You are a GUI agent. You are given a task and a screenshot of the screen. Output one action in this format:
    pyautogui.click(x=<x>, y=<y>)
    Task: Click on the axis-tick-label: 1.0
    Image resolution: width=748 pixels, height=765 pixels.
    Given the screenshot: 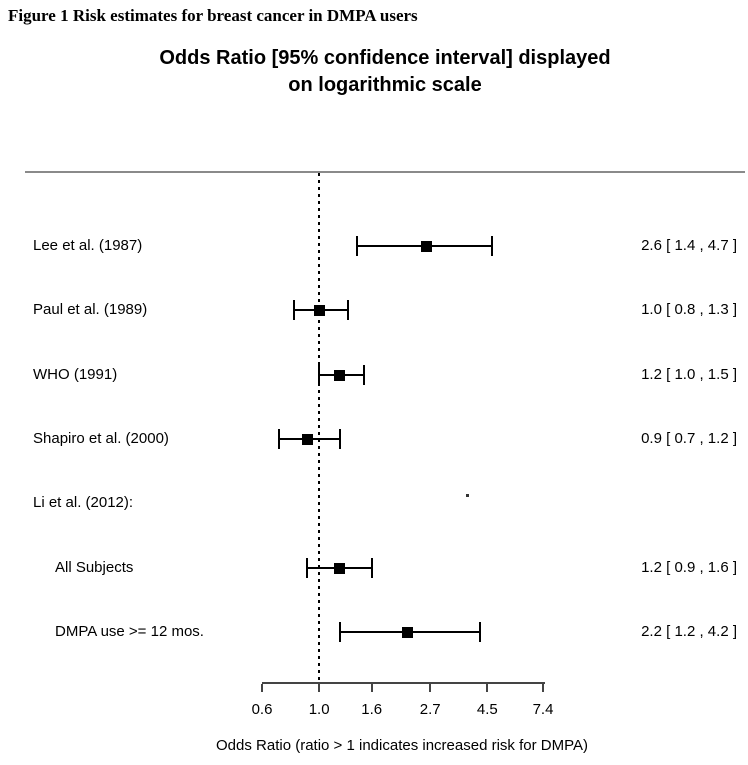 What is the action you would take?
    pyautogui.click(x=319, y=709)
    